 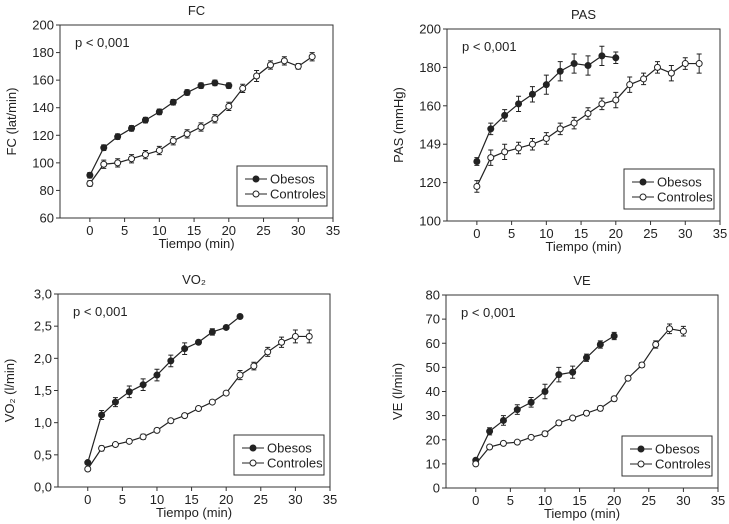 I want to click on y-tick-label: 70, so click(x=433, y=319).